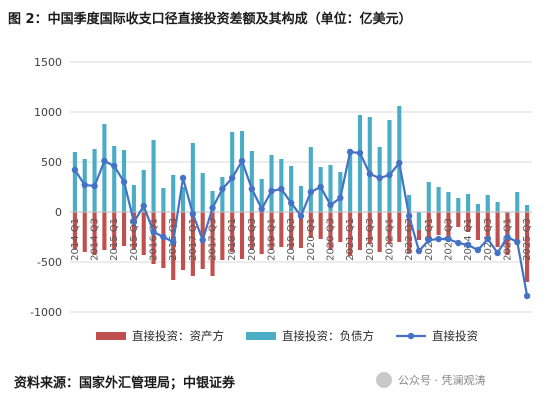  I want to click on legend: 直接投资：资产方 直接投资：负债方 直接投资, so click(287, 336).